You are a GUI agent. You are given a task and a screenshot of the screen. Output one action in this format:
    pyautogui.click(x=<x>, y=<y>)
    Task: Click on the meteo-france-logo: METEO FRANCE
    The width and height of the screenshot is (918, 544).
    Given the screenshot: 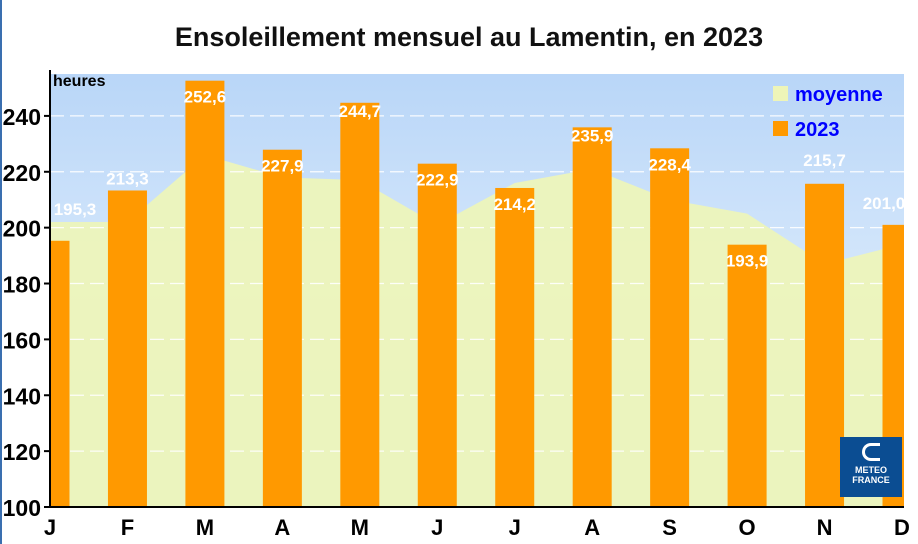 What is the action you would take?
    pyautogui.click(x=871, y=467)
    